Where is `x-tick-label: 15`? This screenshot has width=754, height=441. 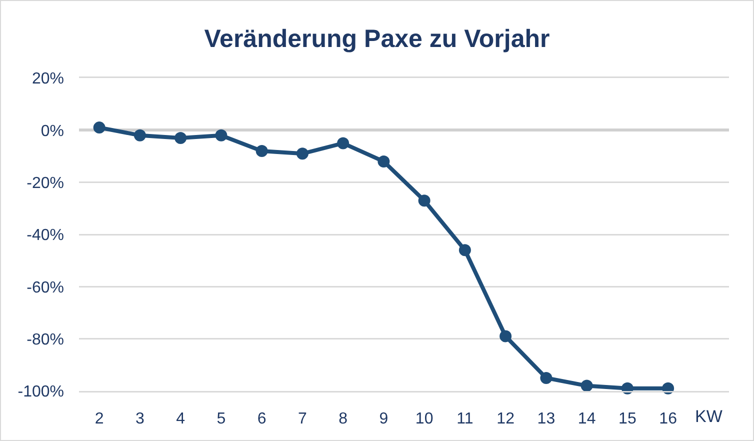
x-tick-label: 15 is located at coordinates (627, 419).